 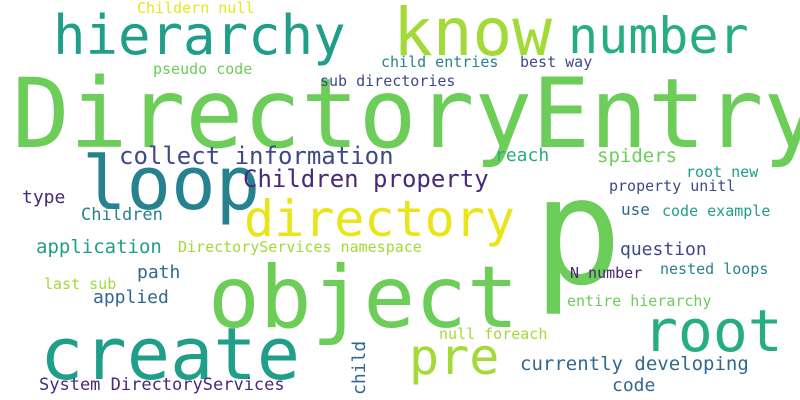 What do you see at coordinates (122, 215) in the screenshot?
I see `word-children: Children` at bounding box center [122, 215].